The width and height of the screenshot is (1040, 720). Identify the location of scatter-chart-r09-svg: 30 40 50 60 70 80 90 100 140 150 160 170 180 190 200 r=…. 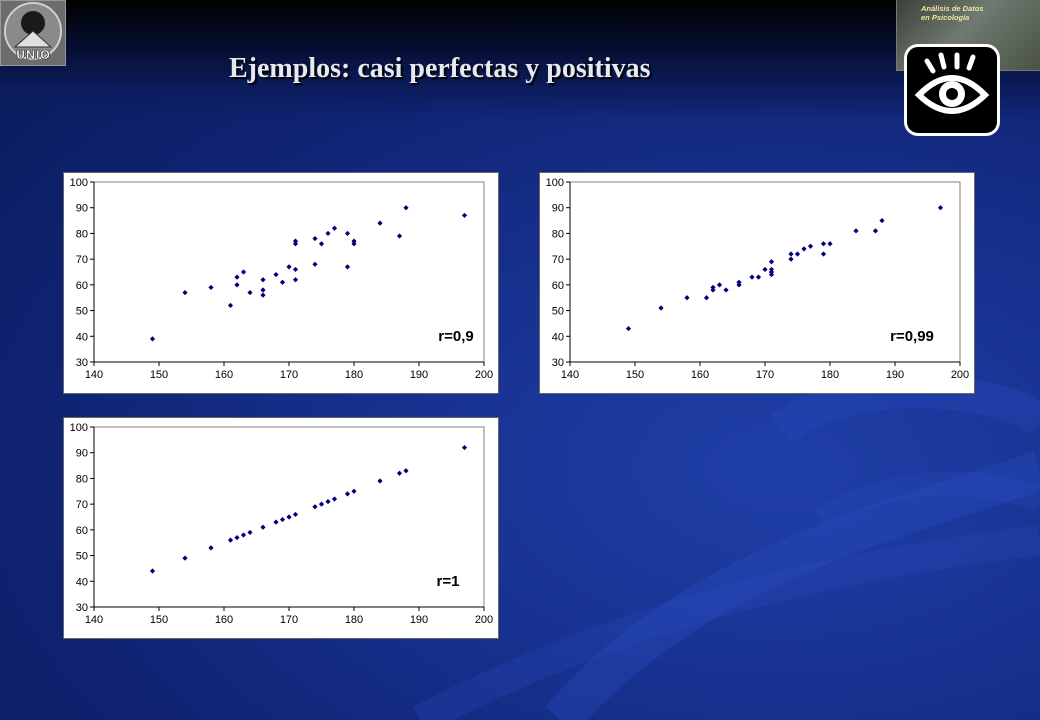
(282, 279).